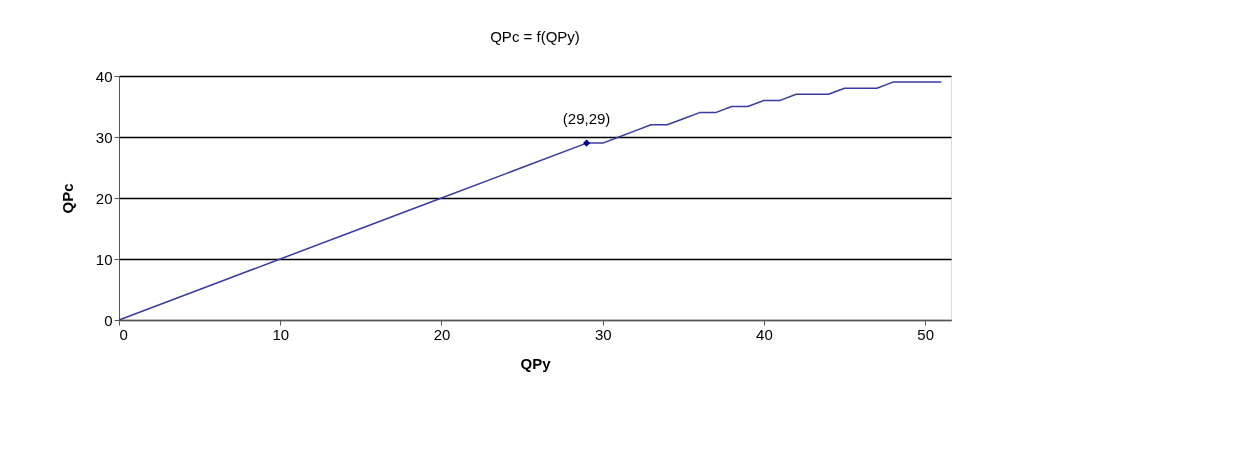 This screenshot has width=1234, height=471. What do you see at coordinates (67, 198) in the screenshot?
I see `y-axis-title: QPc` at bounding box center [67, 198].